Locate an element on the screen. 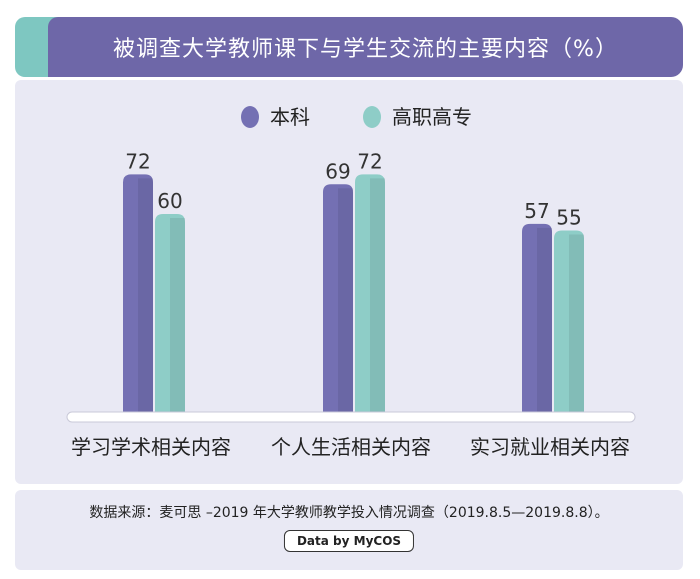 This screenshot has width=700, height=579. x-axis-baseline is located at coordinates (351, 417).